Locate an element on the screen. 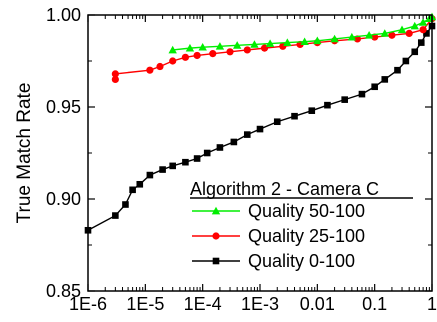  x-tick-label: 1 is located at coordinates (432, 304).